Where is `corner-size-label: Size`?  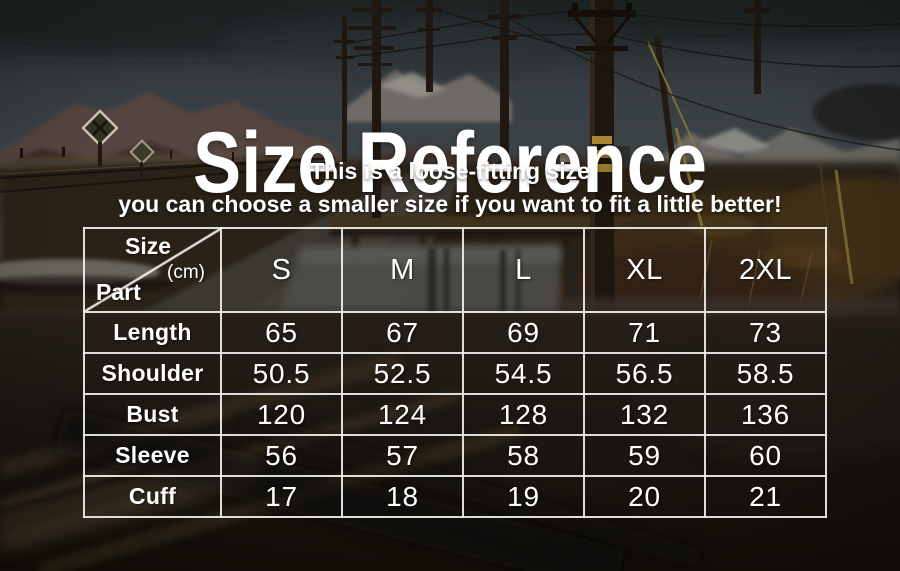 corner-size-label: Size is located at coordinates (148, 246).